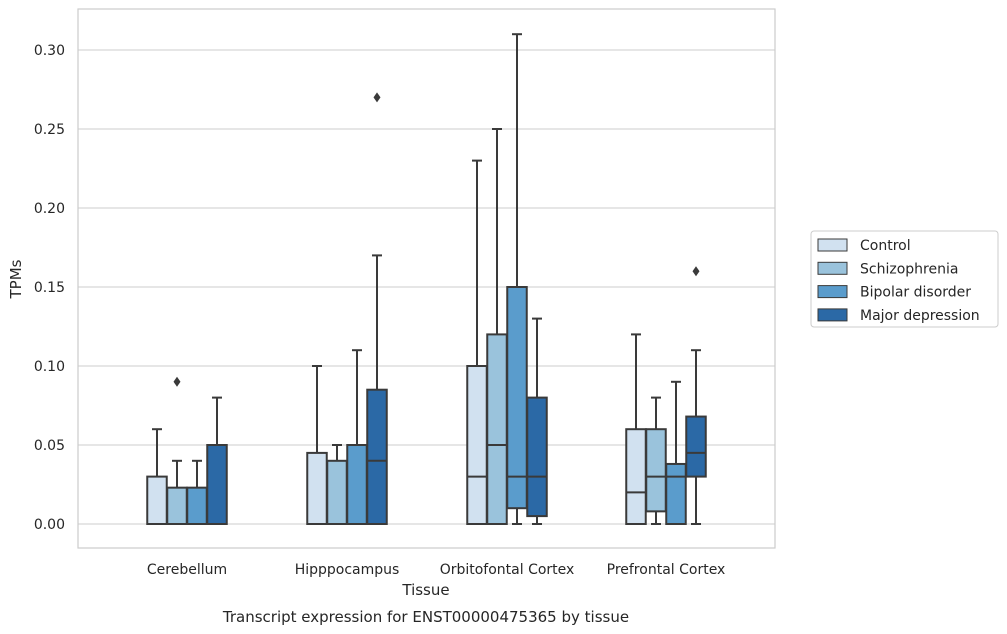  What do you see at coordinates (909, 269) in the screenshot?
I see `legend-label: Schizophrenia` at bounding box center [909, 269].